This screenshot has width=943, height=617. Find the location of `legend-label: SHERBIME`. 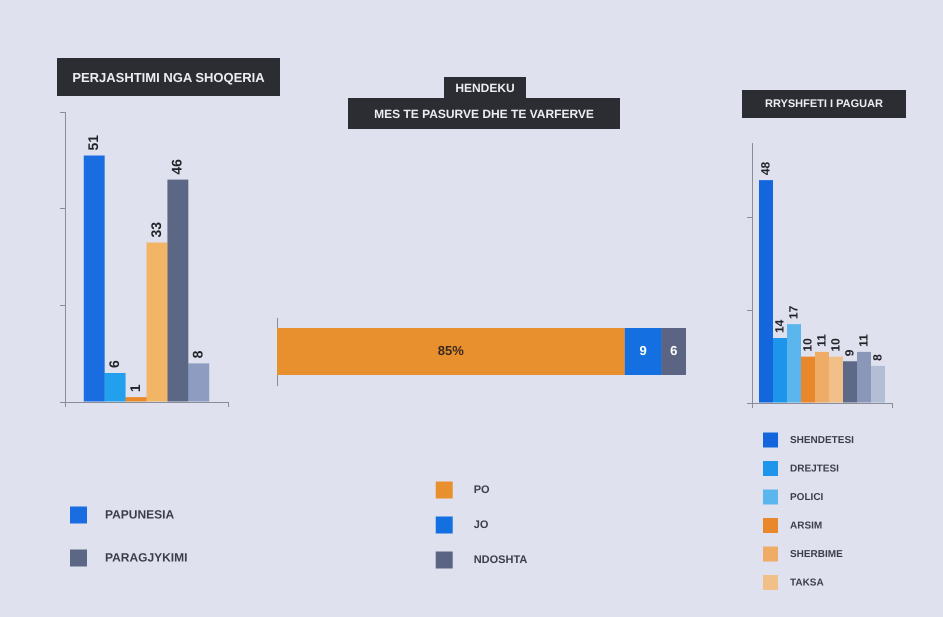

legend-label: SHERBIME is located at coordinates (817, 554).